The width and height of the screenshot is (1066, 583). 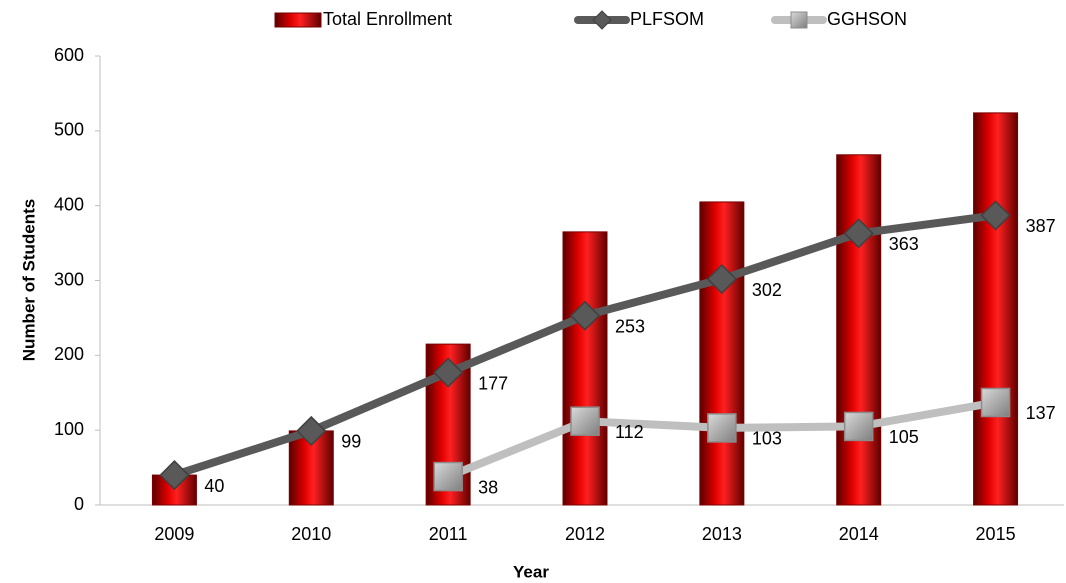 I want to click on data-label: 302, so click(x=767, y=290).